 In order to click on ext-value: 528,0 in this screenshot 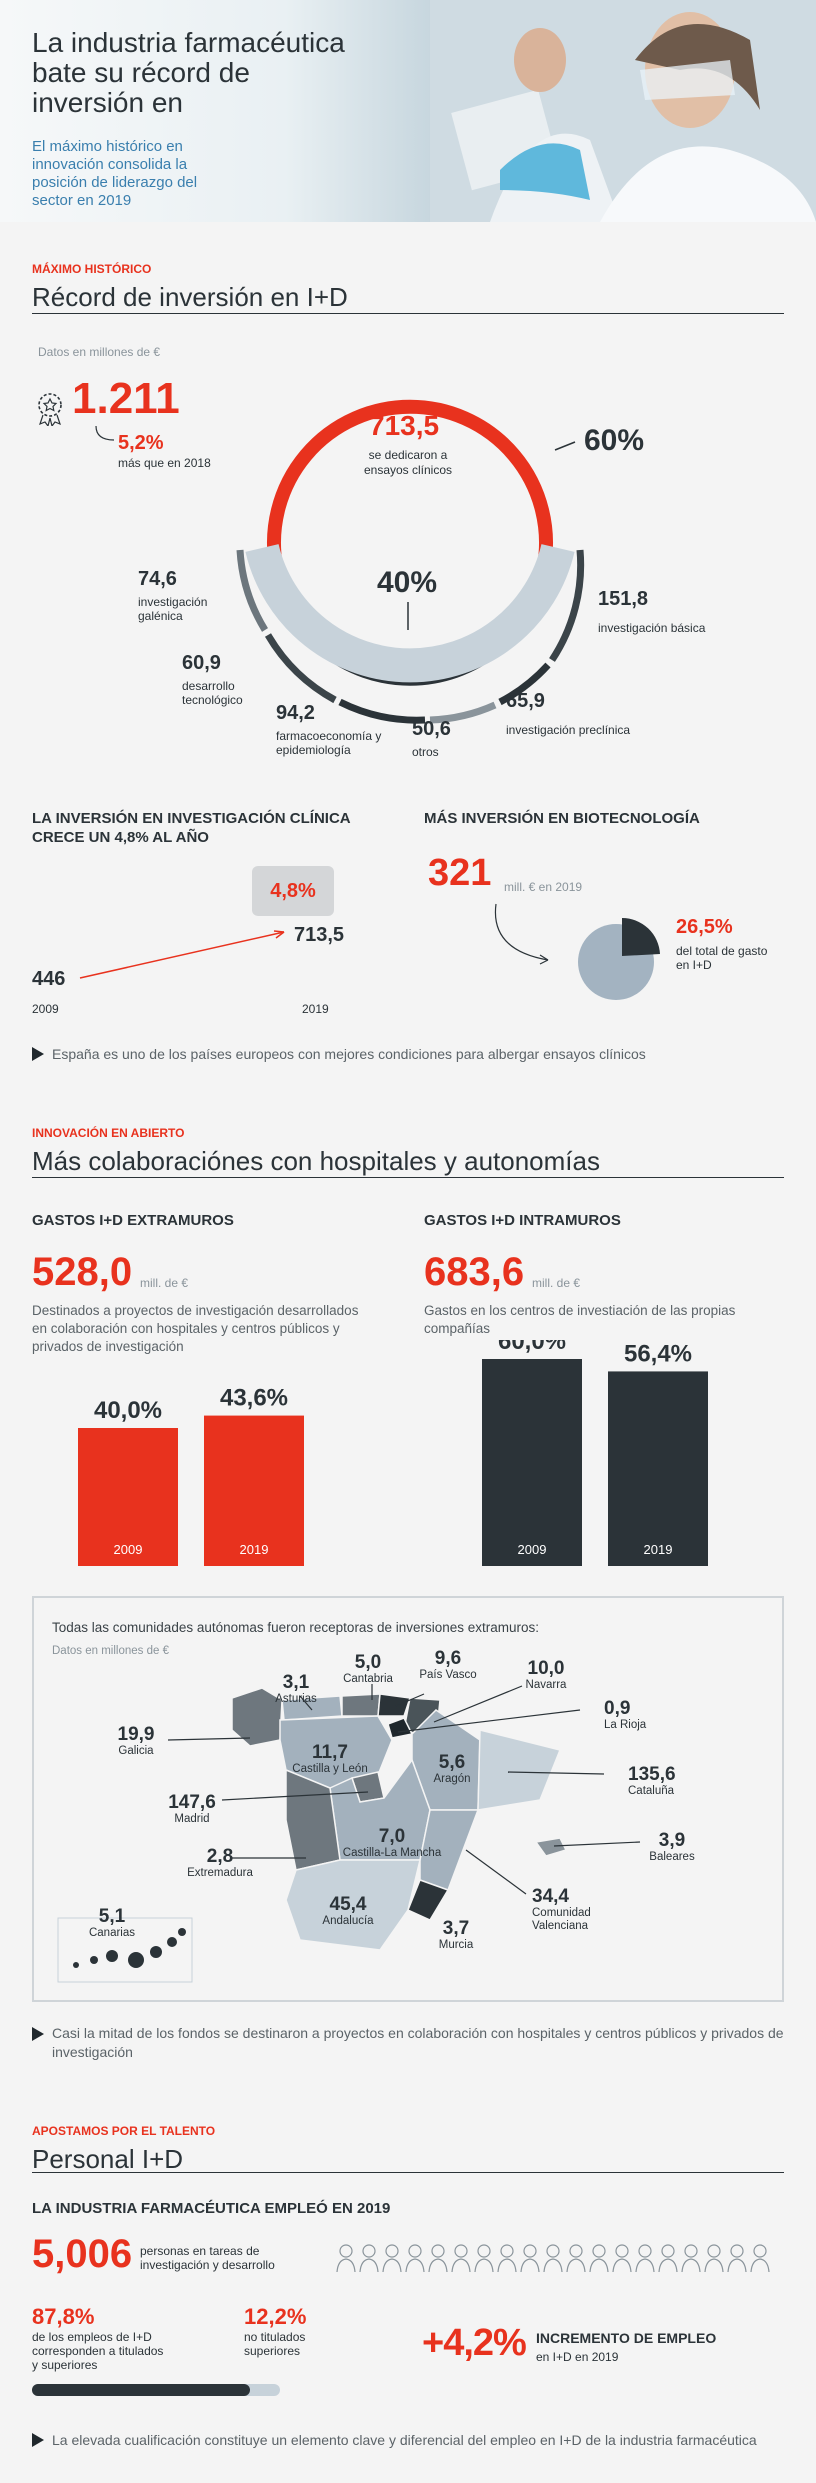, I will do `click(82, 1272)`.